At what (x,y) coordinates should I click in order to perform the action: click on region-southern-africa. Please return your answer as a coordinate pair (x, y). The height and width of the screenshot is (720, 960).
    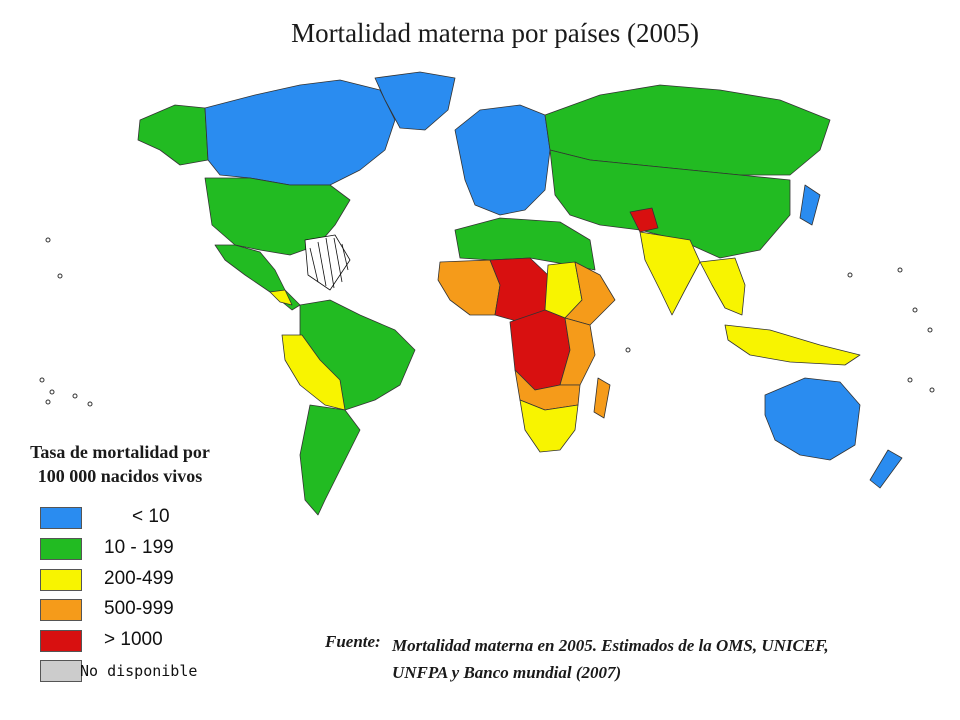
    Looking at the image, I should click on (549, 426).